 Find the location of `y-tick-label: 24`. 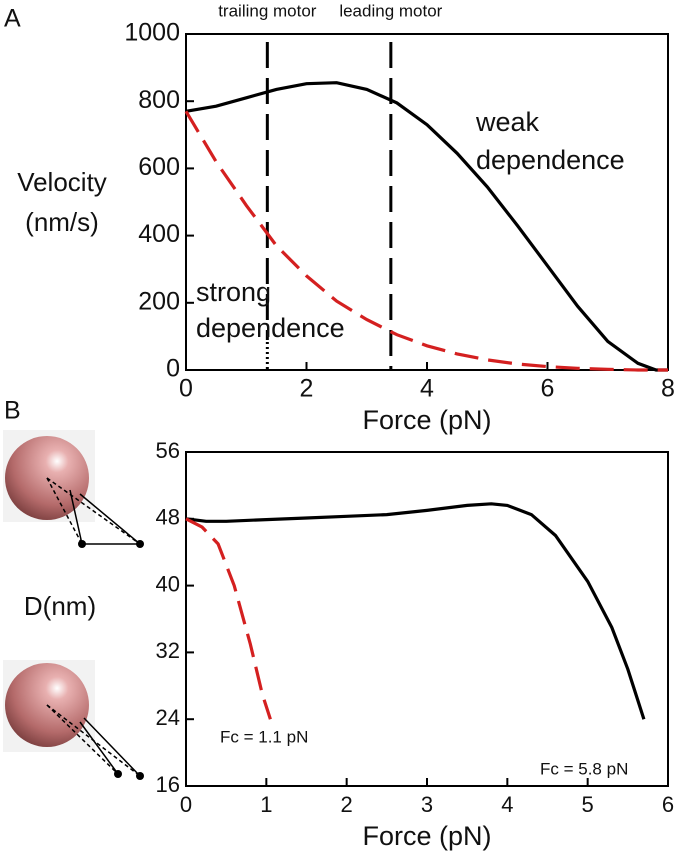

y-tick-label: 24 is located at coordinates (168, 717).